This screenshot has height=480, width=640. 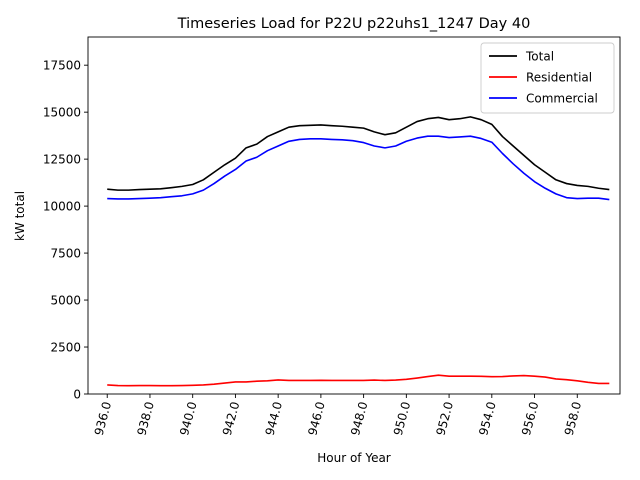 I want to click on y-tick-label: 0, so click(x=77, y=395).